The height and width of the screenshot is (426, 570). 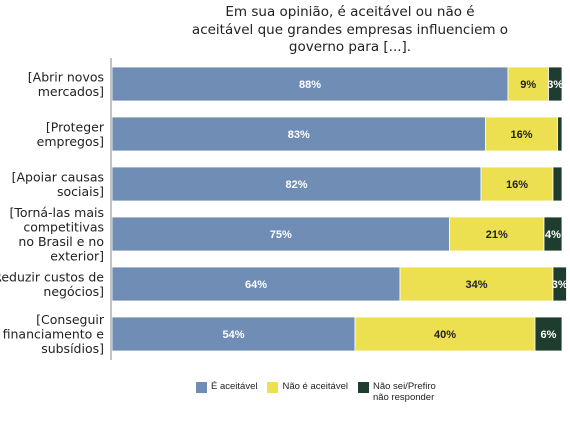 I want to click on data-label: 9%, so click(x=528, y=85).